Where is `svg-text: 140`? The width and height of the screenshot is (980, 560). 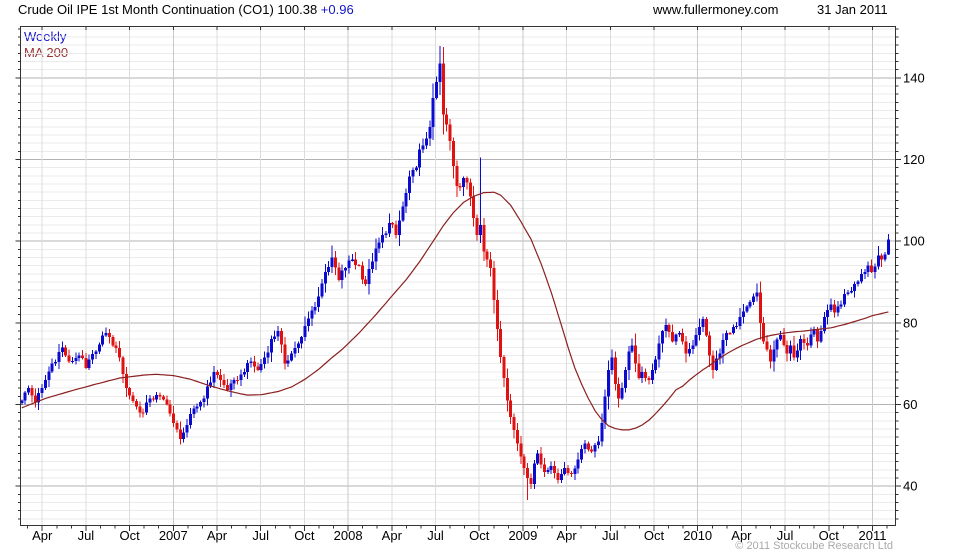
svg-text: 140 is located at coordinates (914, 77).